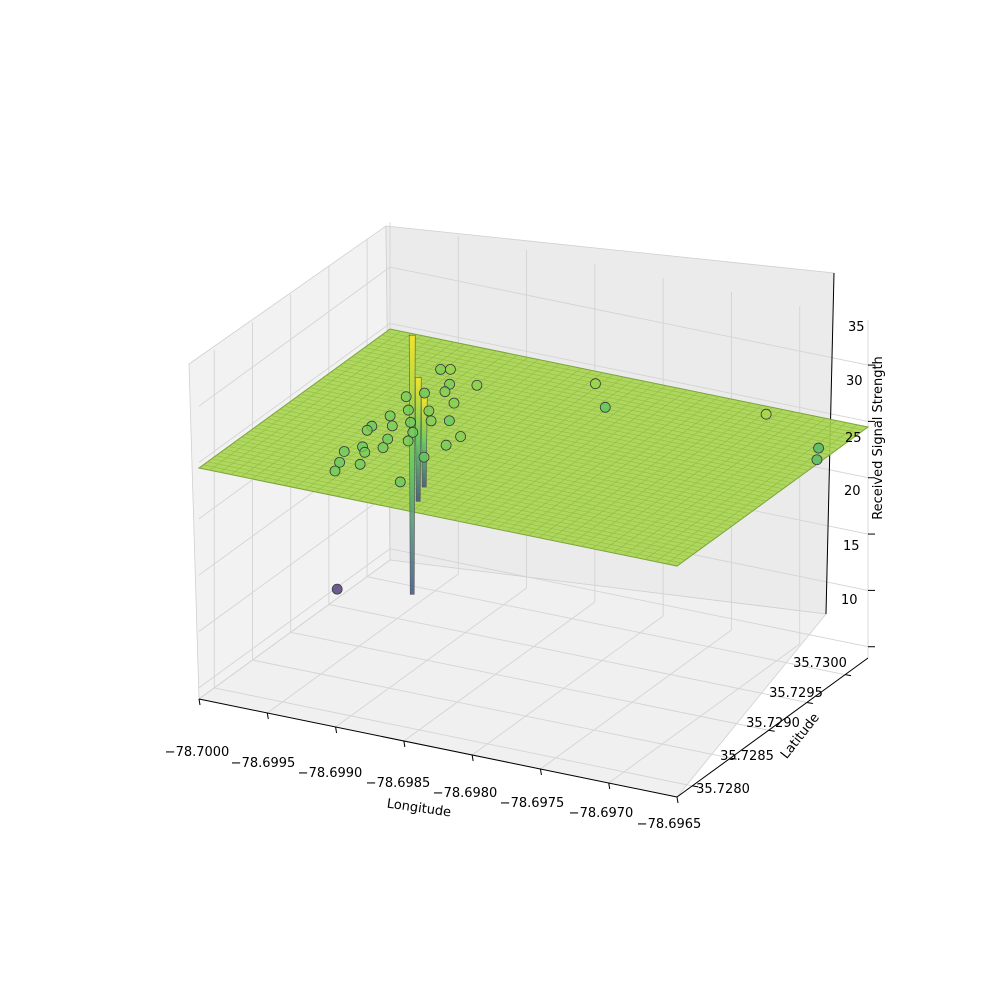 Image resolution: width=1000 pixels, height=1000 pixels. Describe the element at coordinates (330, 773) in the screenshot. I see `x-tick-label: −78.6990` at that location.